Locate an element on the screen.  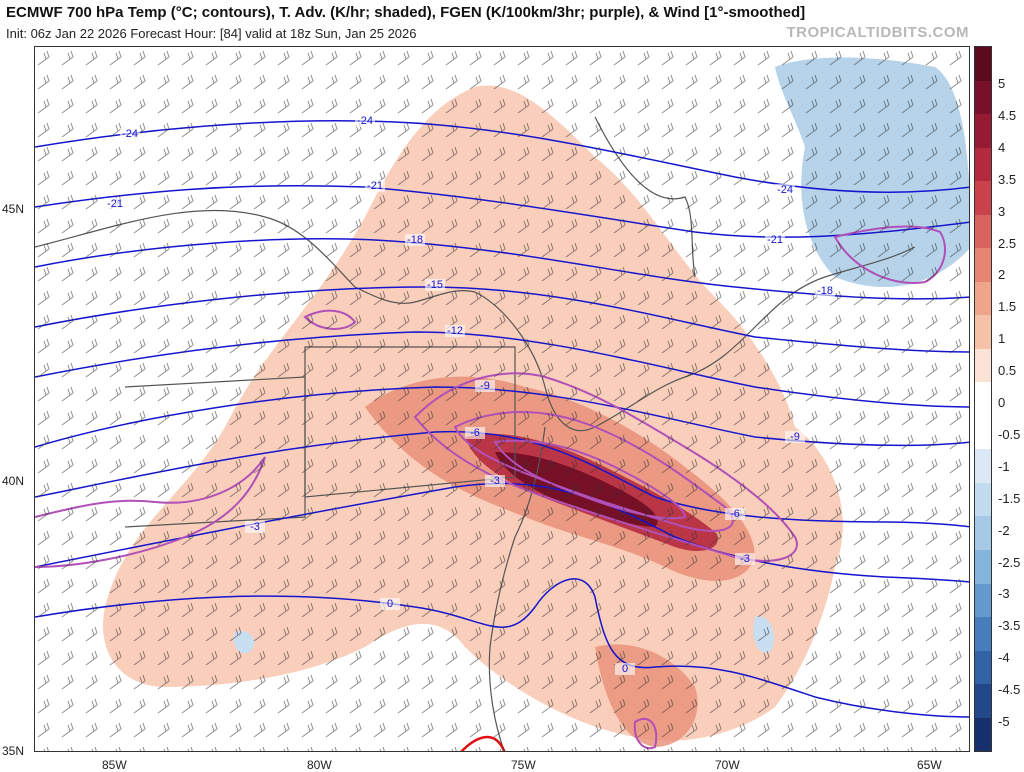
colorbar-tick-label: 4.5 is located at coordinates (1007, 115).